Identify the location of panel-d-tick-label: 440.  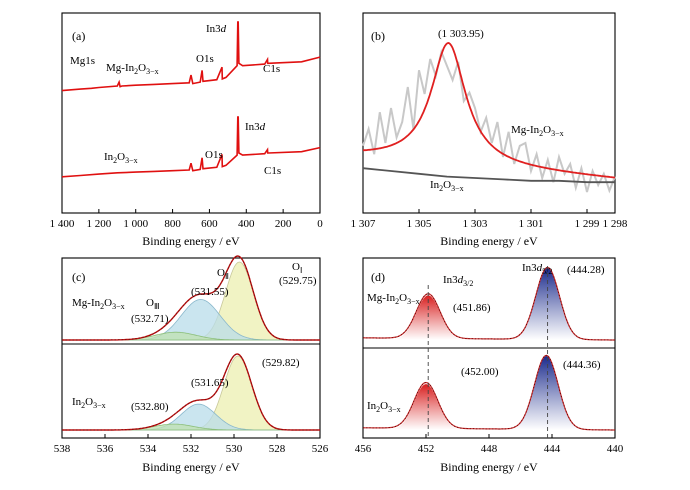
(615, 449).